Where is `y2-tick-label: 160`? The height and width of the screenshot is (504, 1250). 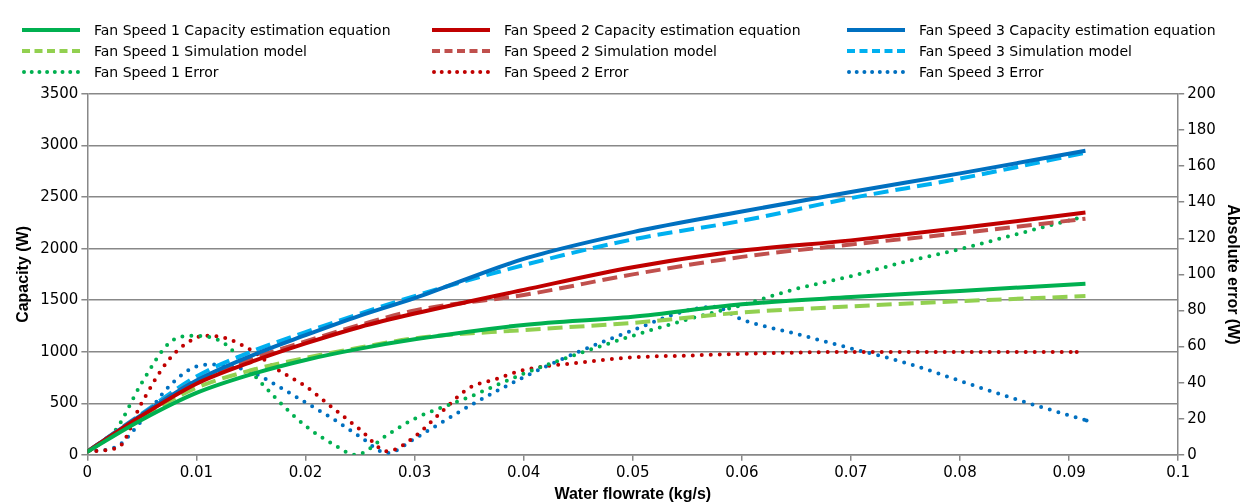
y2-tick-label: 160 is located at coordinates (1201, 165).